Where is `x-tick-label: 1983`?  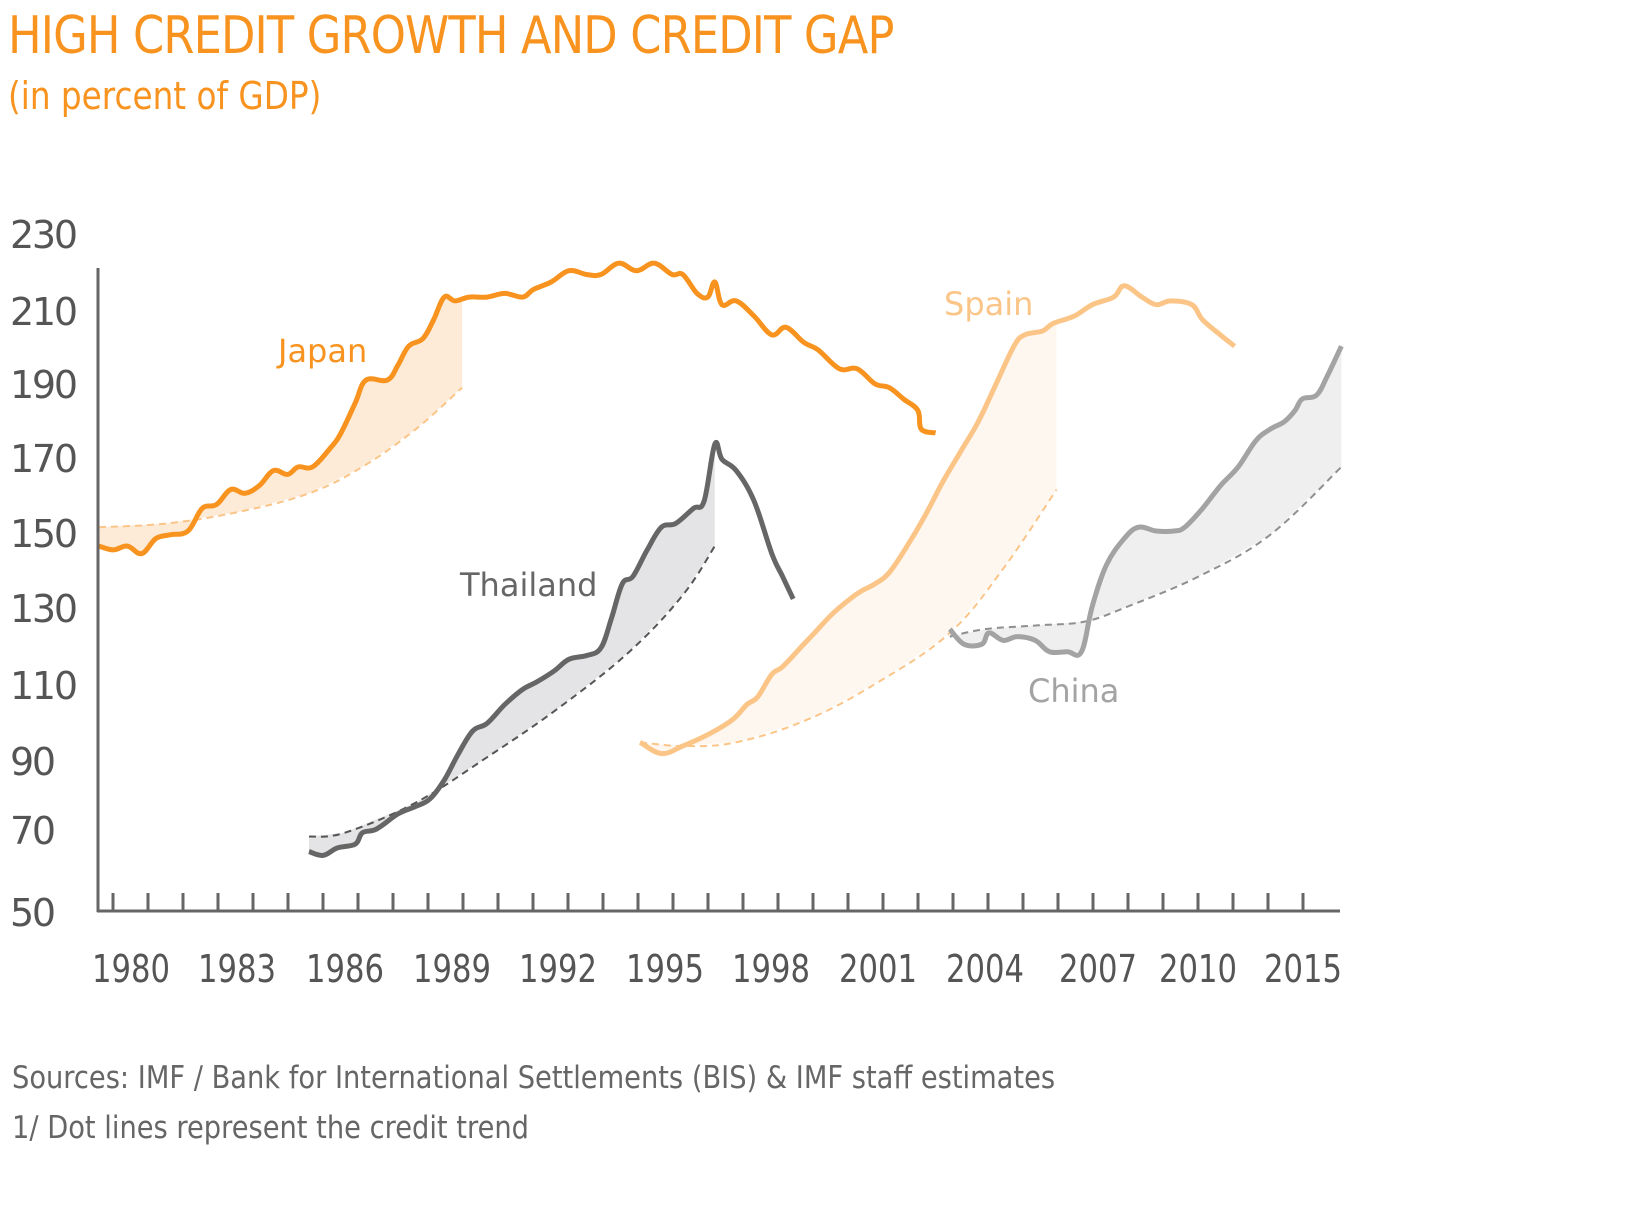
x-tick-label: 1983 is located at coordinates (237, 969).